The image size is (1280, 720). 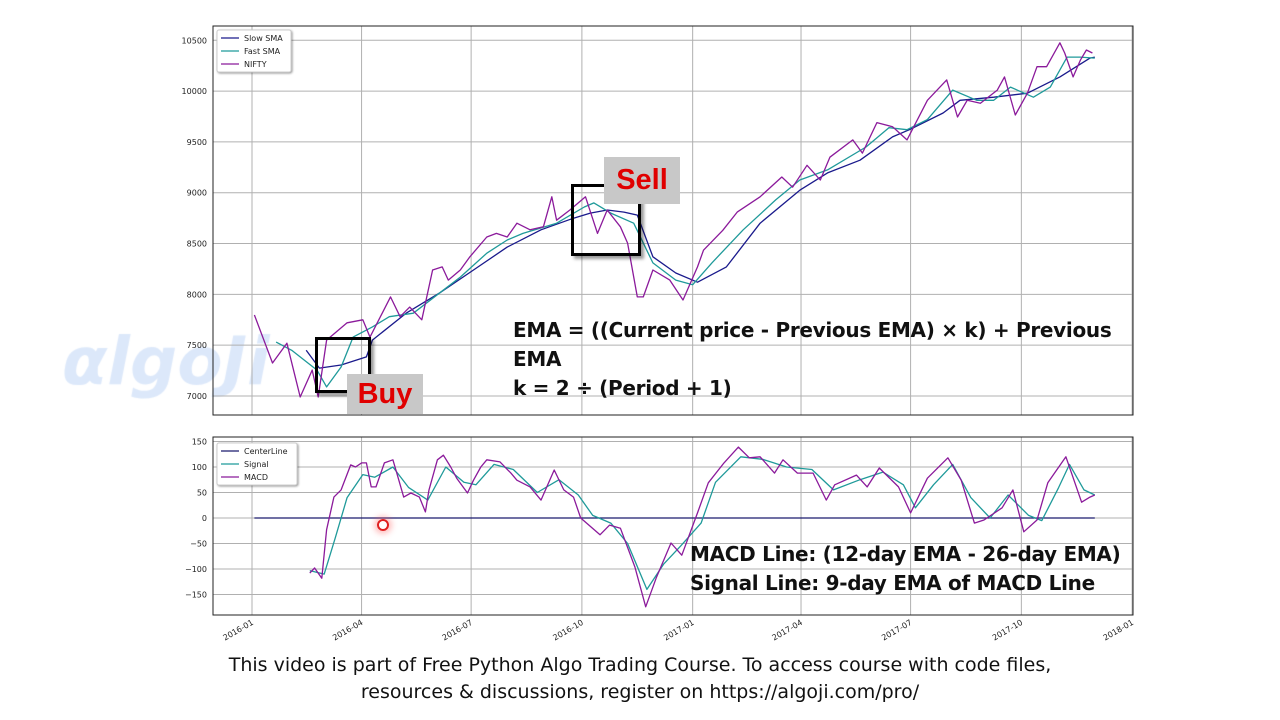 I want to click on macd-y-tick-label: −50, so click(x=198, y=544).